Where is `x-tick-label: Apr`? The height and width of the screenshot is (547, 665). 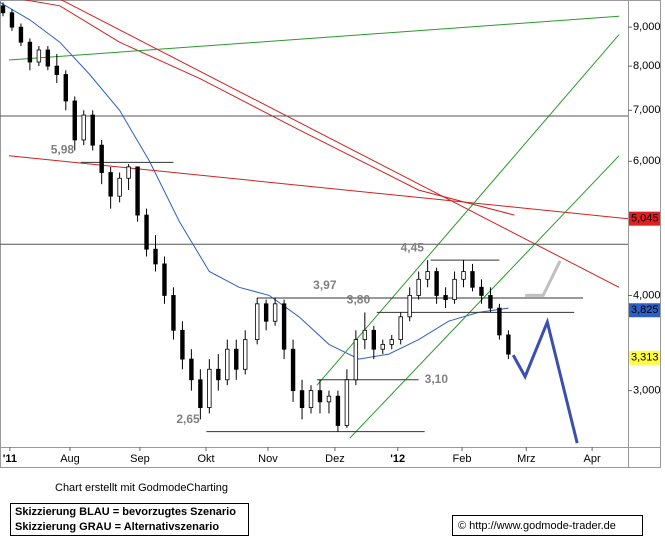
x-tick-label: Apr is located at coordinates (592, 459).